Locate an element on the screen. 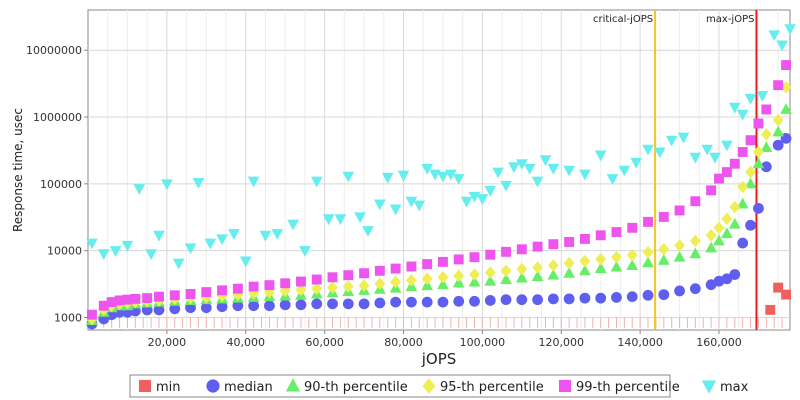 The width and height of the screenshot is (800, 400). legend-box is located at coordinates (400, 386).